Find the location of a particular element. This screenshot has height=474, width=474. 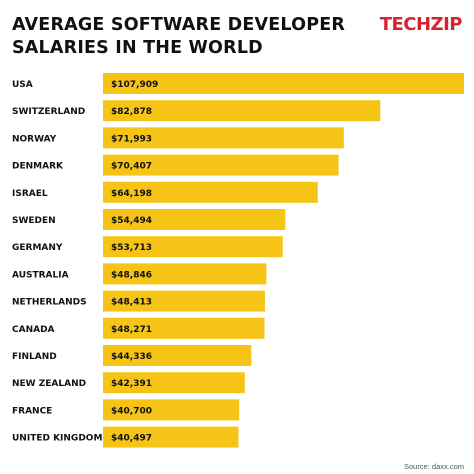

value-label: $40,497 is located at coordinates (131, 439).